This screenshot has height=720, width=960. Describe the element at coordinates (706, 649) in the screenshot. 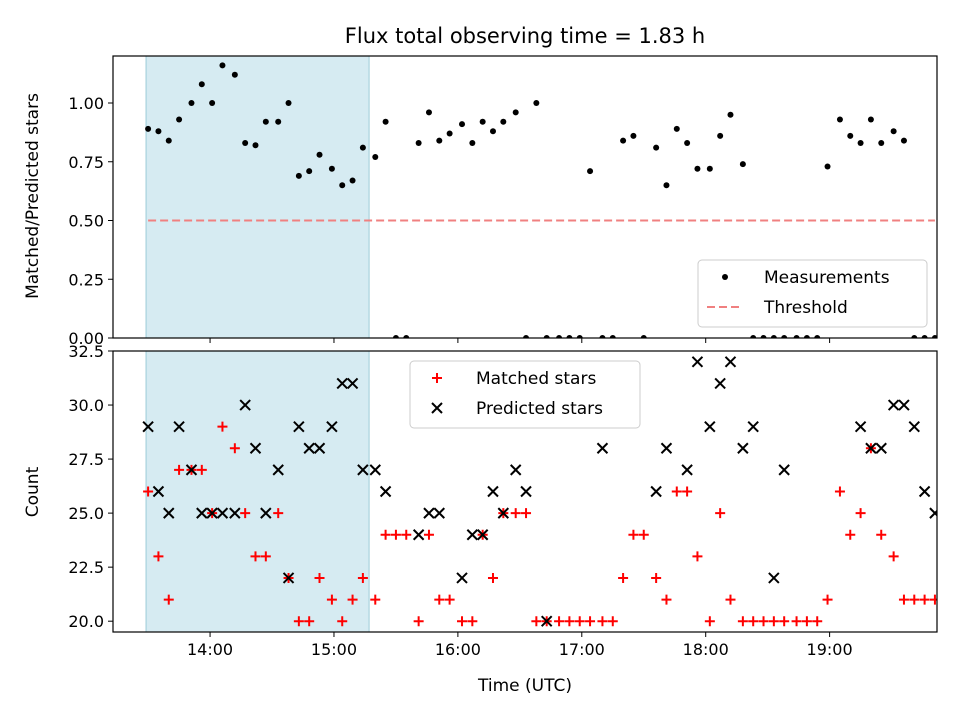

I see `xtick-label: 18:00` at that location.